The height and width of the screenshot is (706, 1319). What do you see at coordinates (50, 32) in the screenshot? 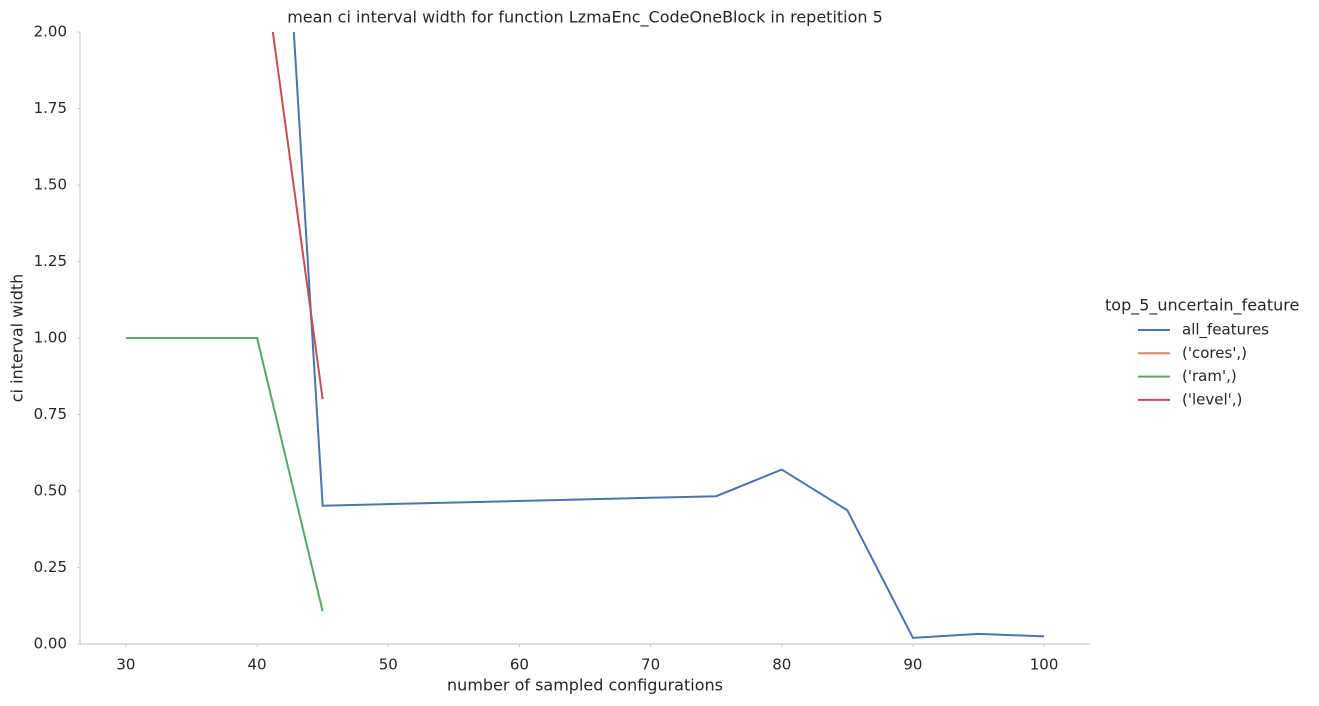
I see `y-tick-label: 2.00` at bounding box center [50, 32].